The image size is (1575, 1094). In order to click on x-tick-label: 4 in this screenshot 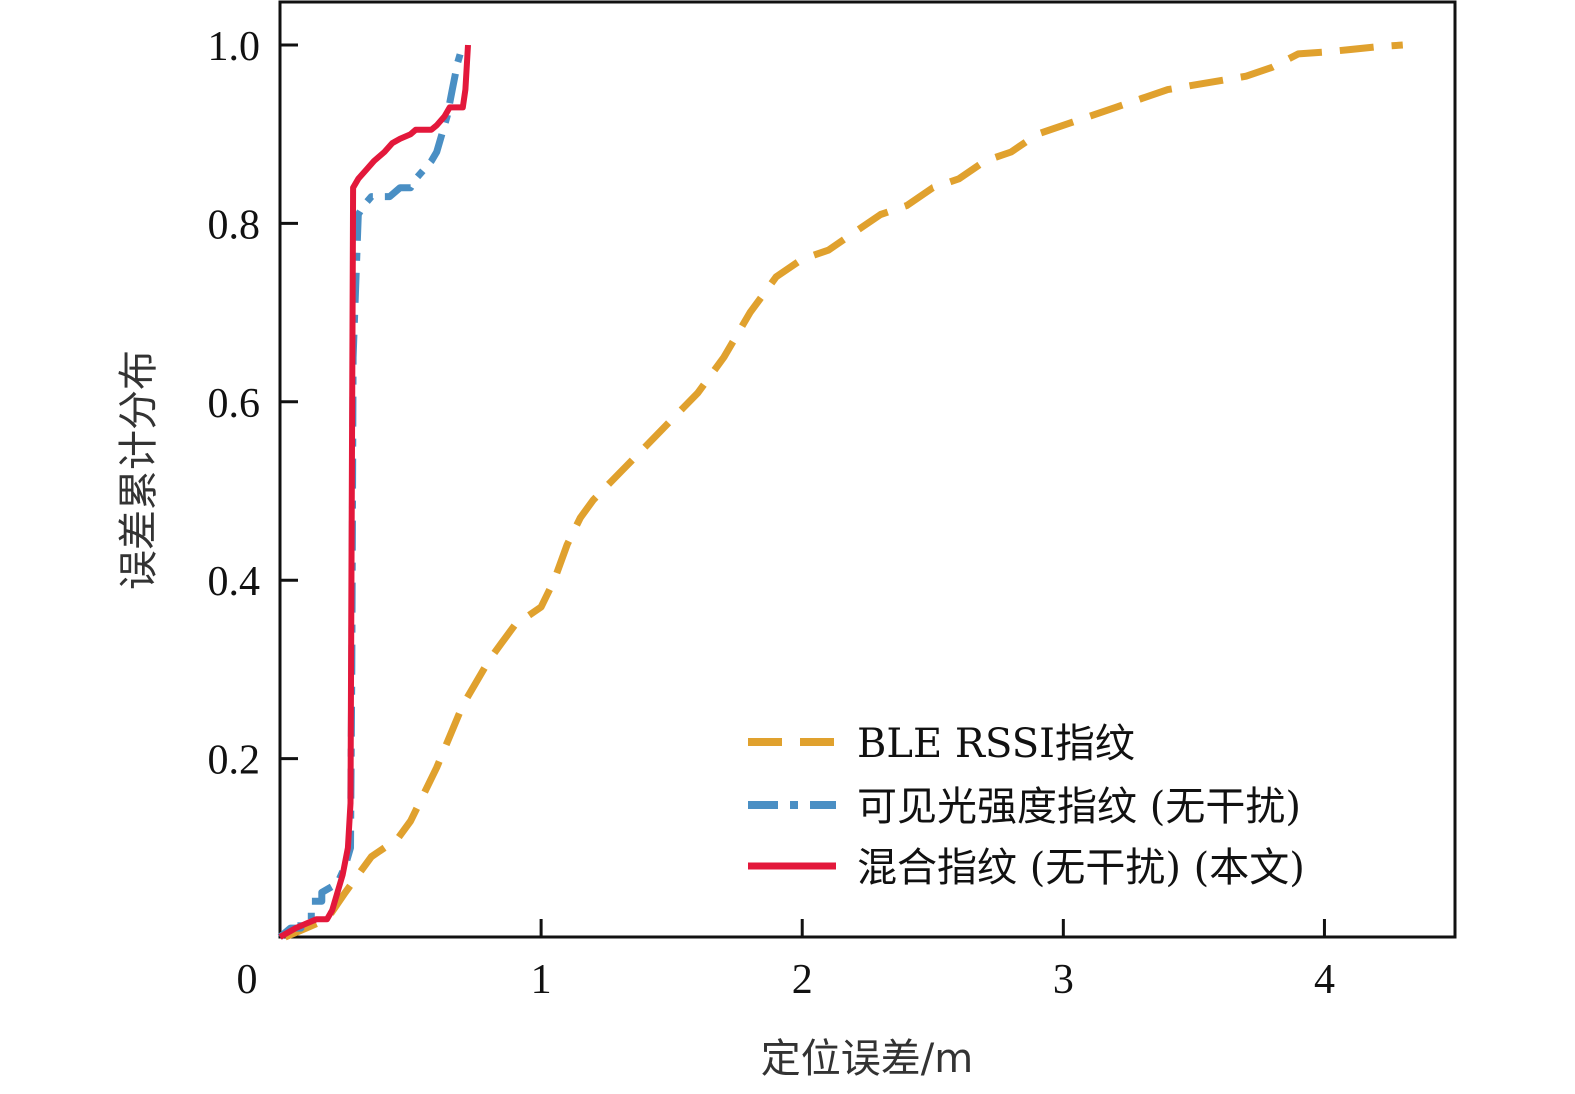, I will do `click(1324, 980)`.